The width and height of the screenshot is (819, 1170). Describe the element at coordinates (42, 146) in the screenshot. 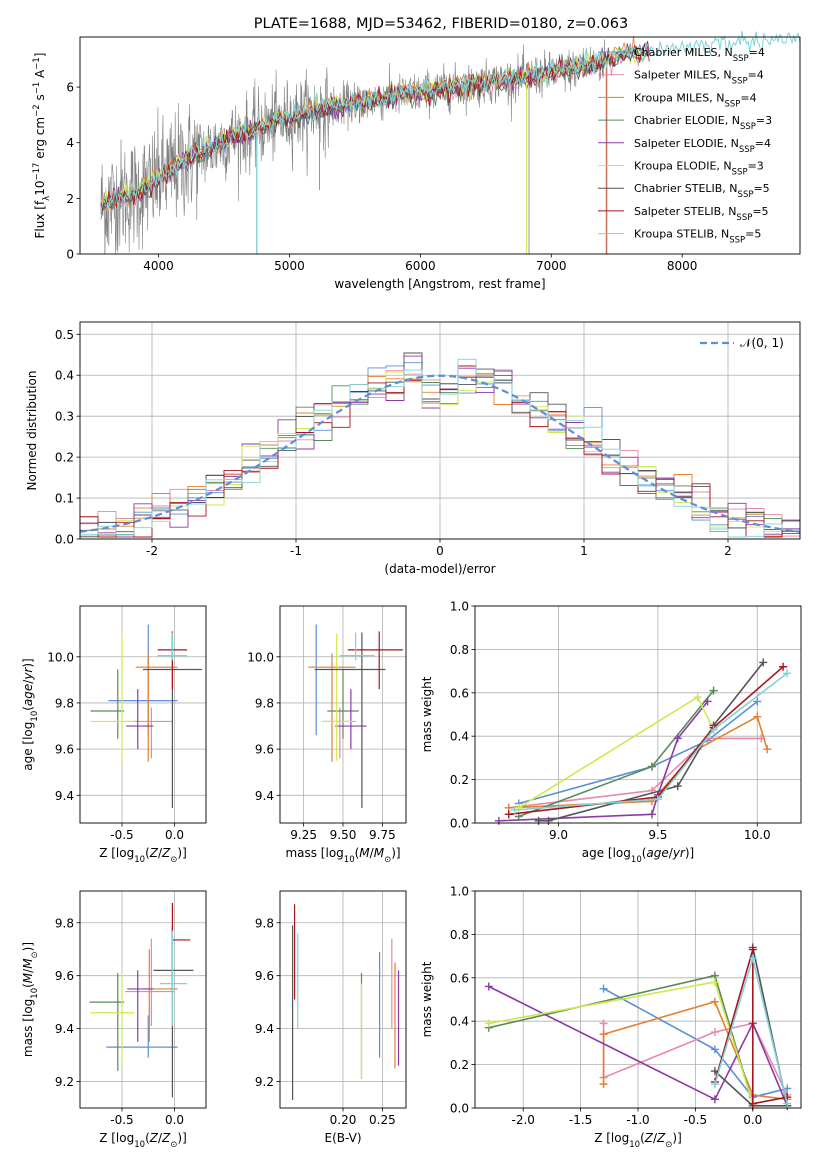

I see `y-axis-label: Flux [fλ10−17 erg cm−2 s−1 A−1]` at that location.